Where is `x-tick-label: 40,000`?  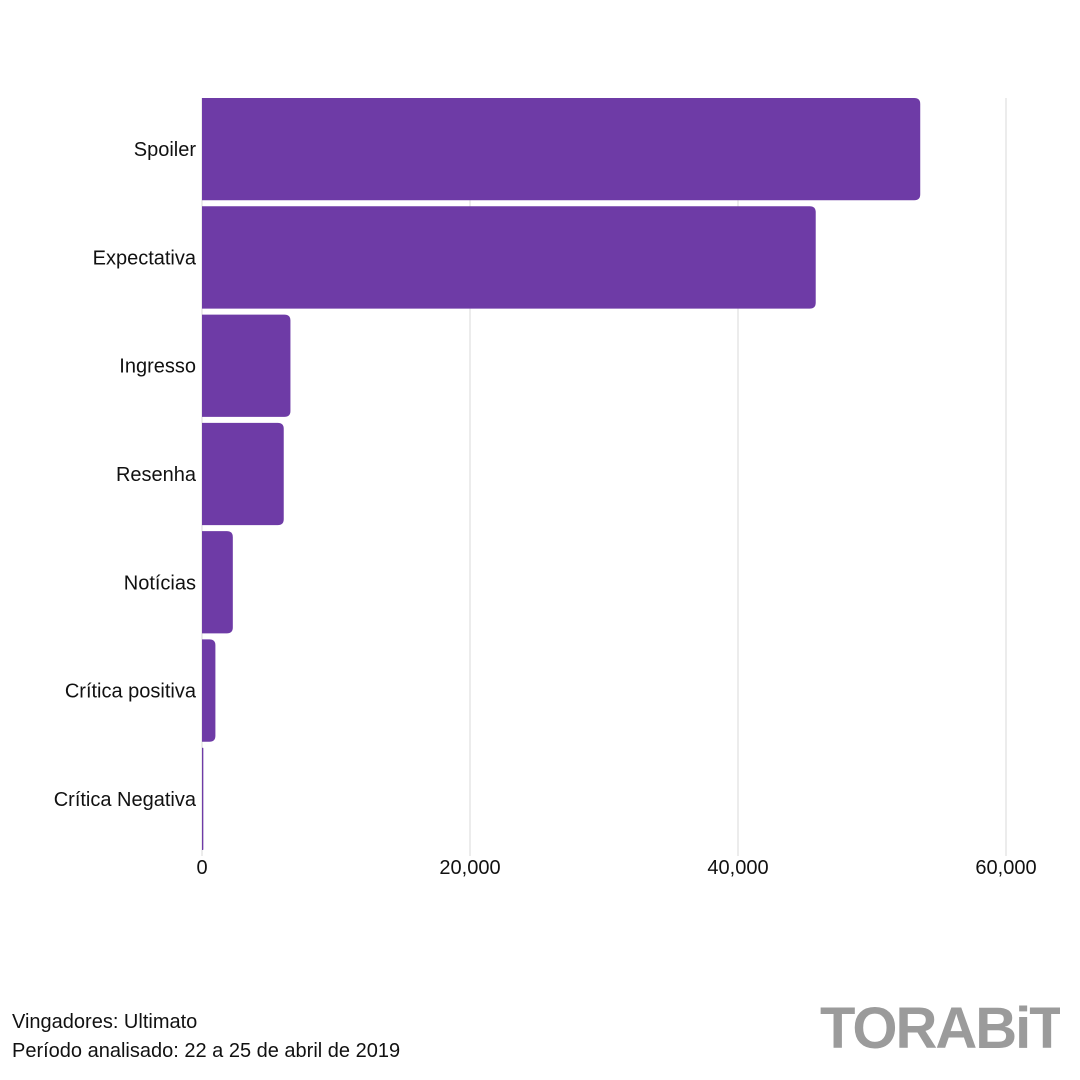
x-tick-label: 40,000 is located at coordinates (737, 868).